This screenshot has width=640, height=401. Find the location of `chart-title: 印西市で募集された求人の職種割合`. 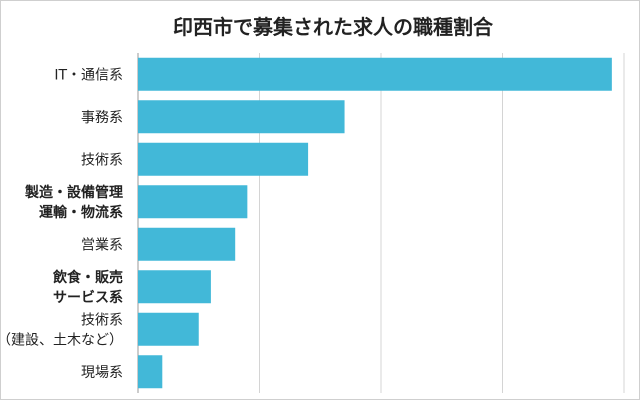

chart-title: 印西市で募集された求人の職種割合 is located at coordinates (333, 27).